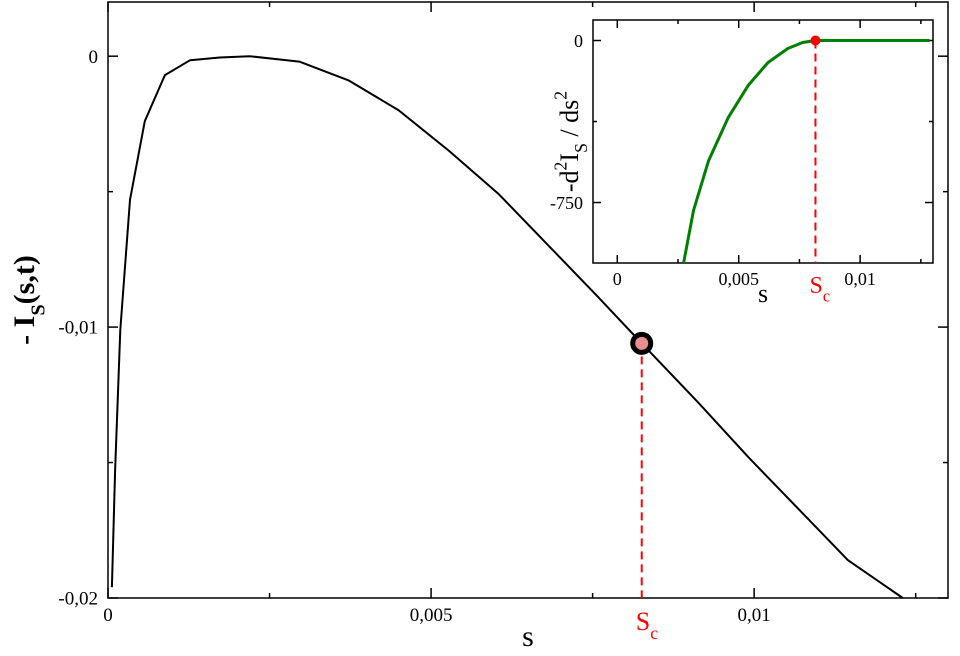 This screenshot has width=960, height=656. I want to click on y-axis-label: - IS(s,t), so click(29, 300).